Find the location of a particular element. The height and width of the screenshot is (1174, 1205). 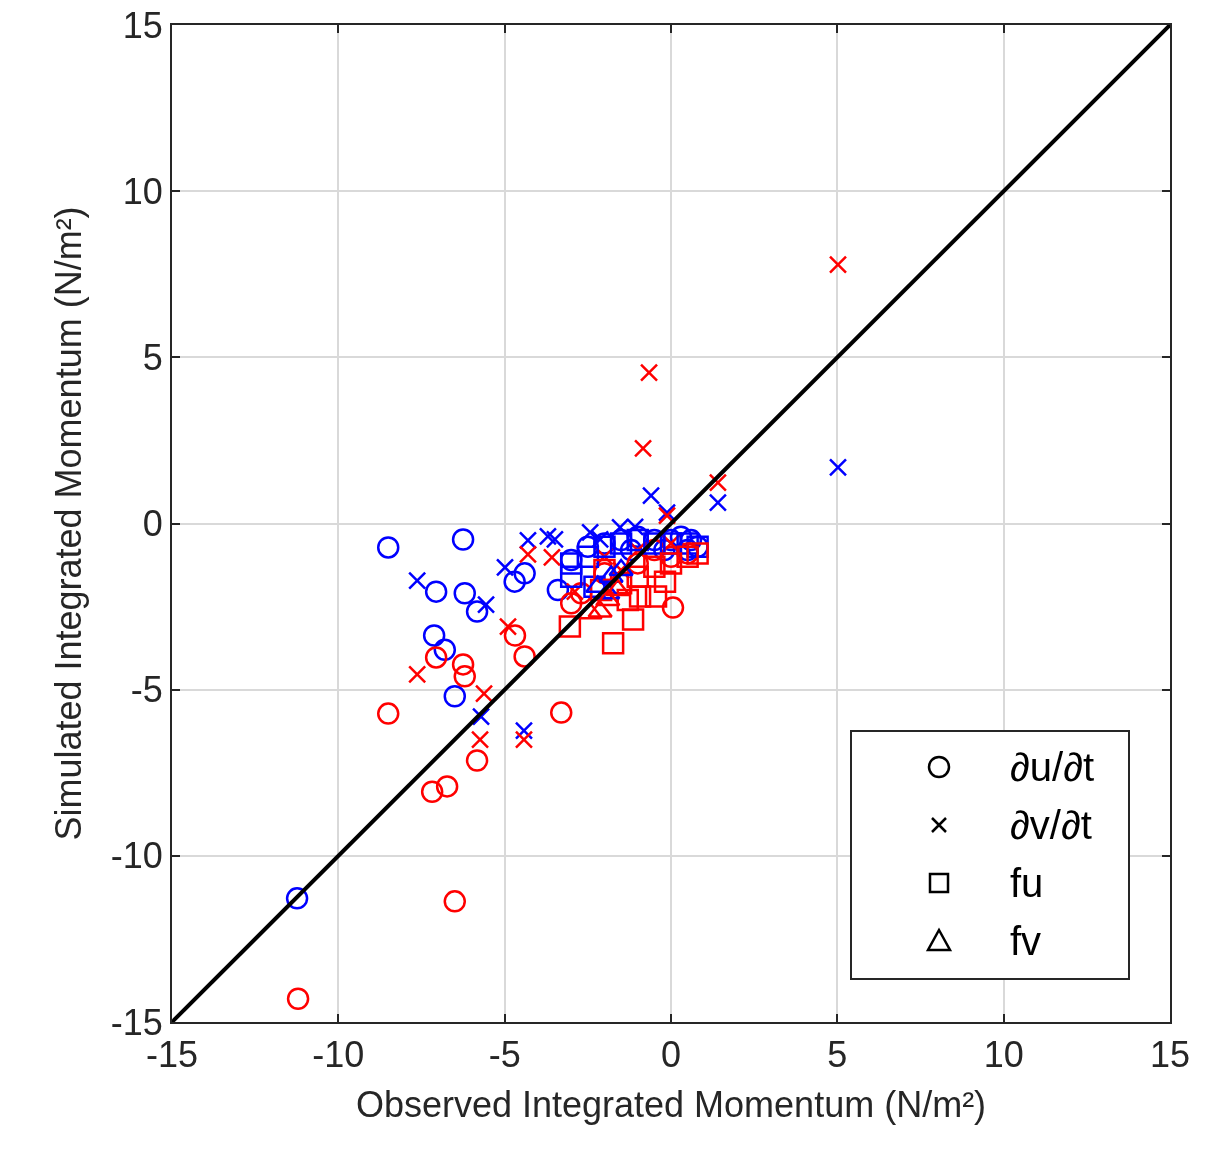

y-tick-label: -15 is located at coordinates (136, 1022).